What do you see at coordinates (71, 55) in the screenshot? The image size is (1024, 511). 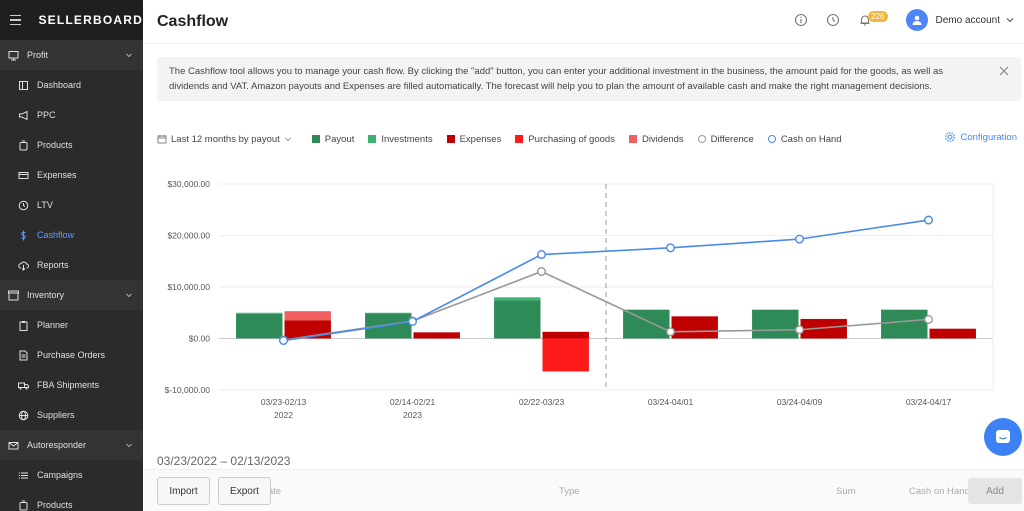 I see `sidebar-item-profit: Profit` at bounding box center [71, 55].